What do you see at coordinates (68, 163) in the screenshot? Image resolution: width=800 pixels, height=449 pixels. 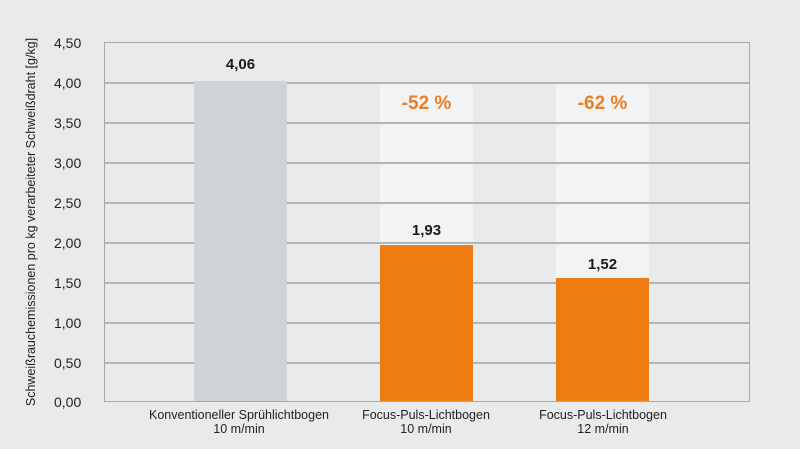 I see `y-tick-300: 3,00` at bounding box center [68, 163].